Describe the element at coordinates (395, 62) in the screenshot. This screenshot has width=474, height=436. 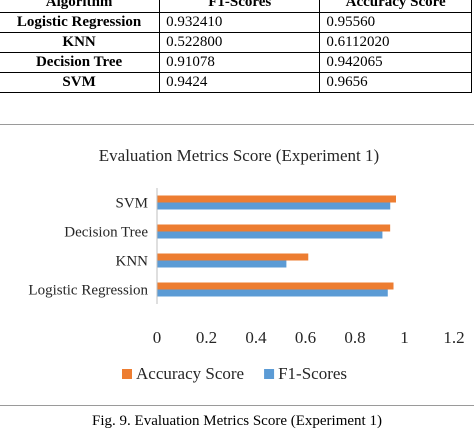
I see `cell-accuracy: 0.942065` at that location.